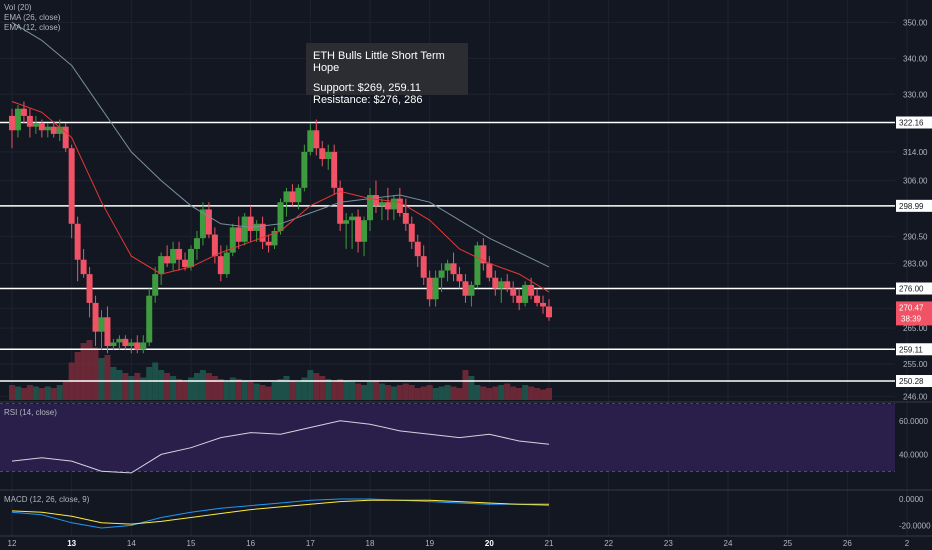  What do you see at coordinates (30, 412) in the screenshot?
I see `rsi-indicator-label: RSI (14, close)` at bounding box center [30, 412].